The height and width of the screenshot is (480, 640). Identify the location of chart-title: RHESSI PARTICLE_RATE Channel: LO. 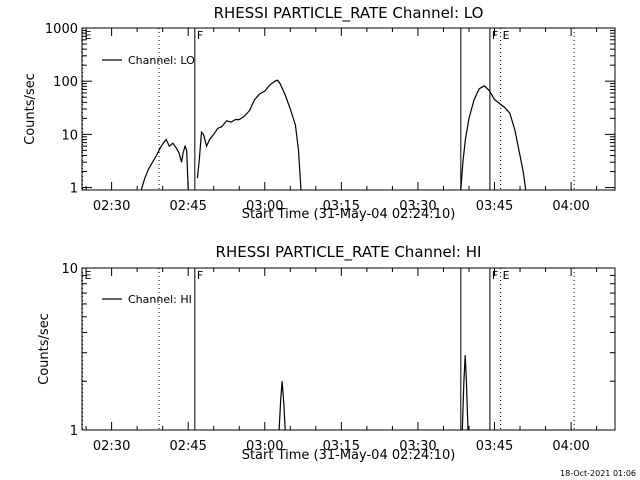
(349, 13).